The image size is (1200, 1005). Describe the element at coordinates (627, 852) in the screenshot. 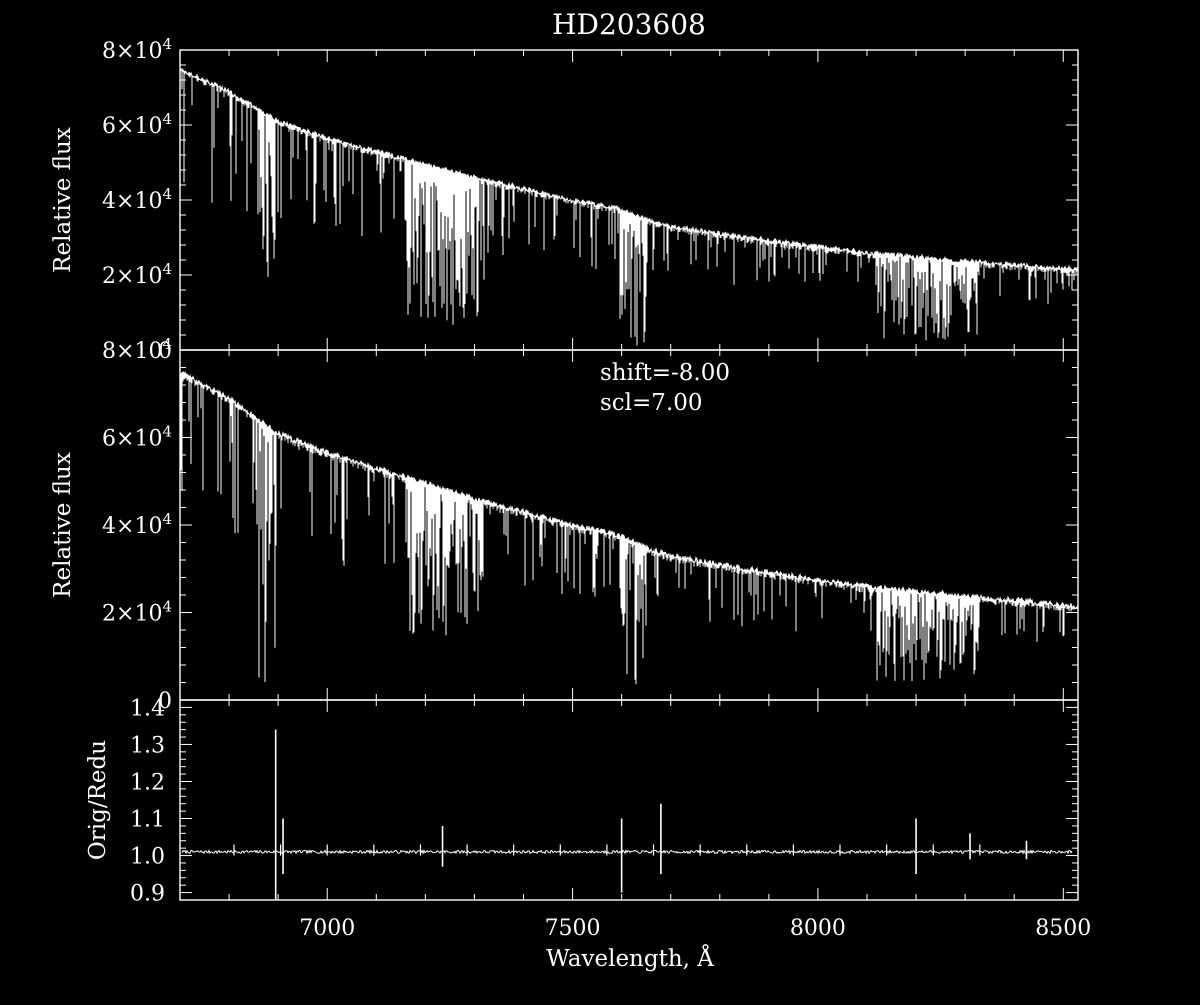

I see `ratio-line` at that location.